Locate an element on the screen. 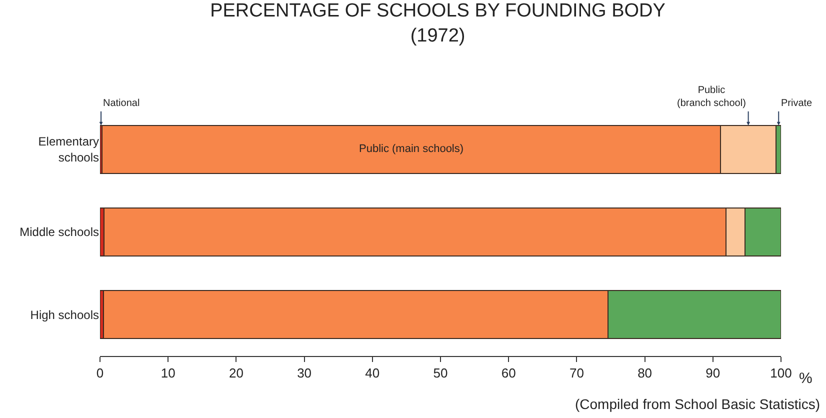 Image resolution: width=826 pixels, height=418 pixels. series-label: Public (branch school) is located at coordinates (711, 97).